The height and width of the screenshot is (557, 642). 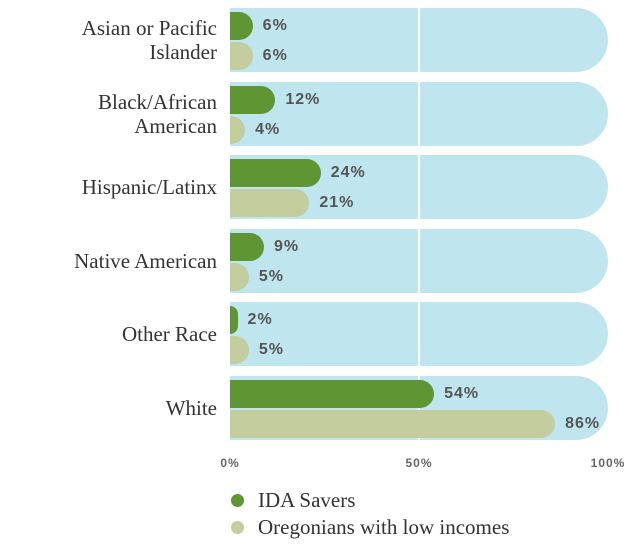 I want to click on category-label: Native American, so click(x=145, y=260).